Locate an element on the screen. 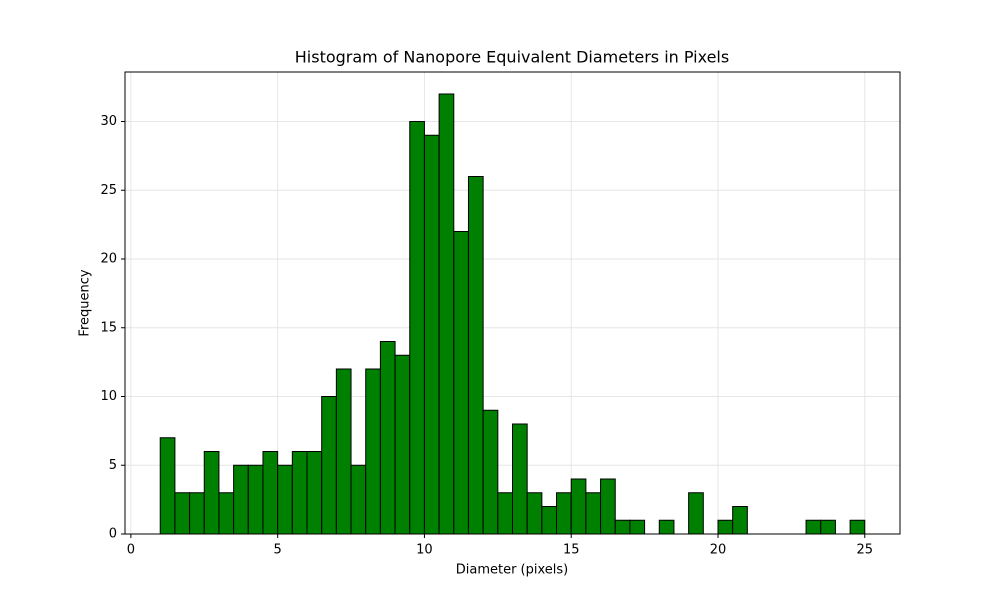  x-axis-label: Diameter (pixels) is located at coordinates (512, 570).